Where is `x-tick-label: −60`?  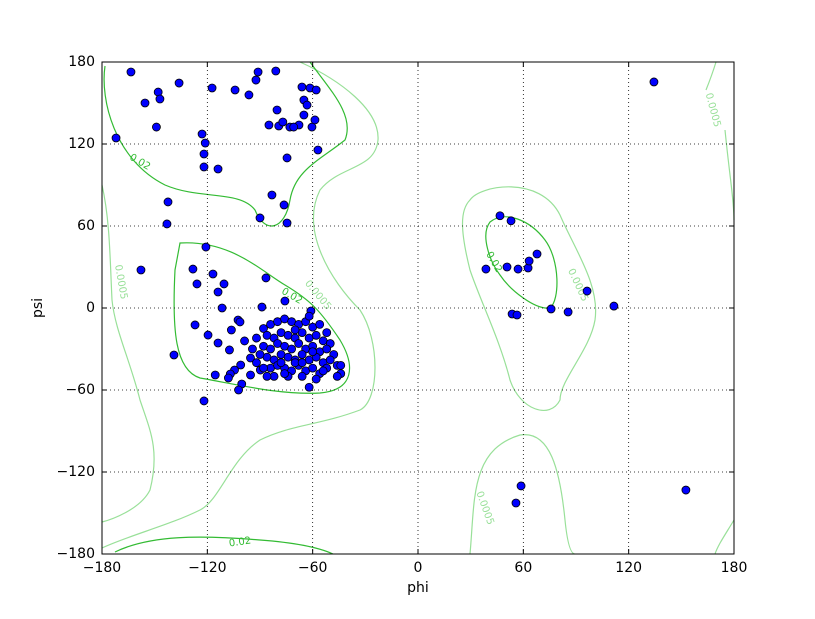 x-tick-label: −60 is located at coordinates (313, 568).